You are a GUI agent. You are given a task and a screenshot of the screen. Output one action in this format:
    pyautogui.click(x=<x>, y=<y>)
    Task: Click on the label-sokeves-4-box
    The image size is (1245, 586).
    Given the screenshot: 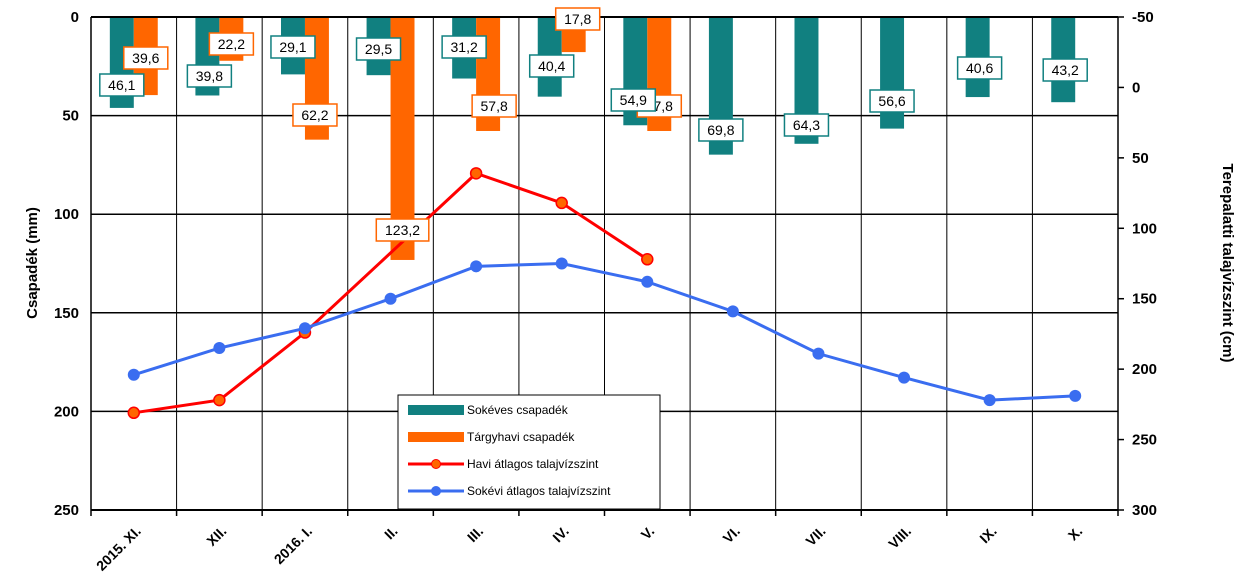 What is the action you would take?
    pyautogui.click(x=464, y=47)
    